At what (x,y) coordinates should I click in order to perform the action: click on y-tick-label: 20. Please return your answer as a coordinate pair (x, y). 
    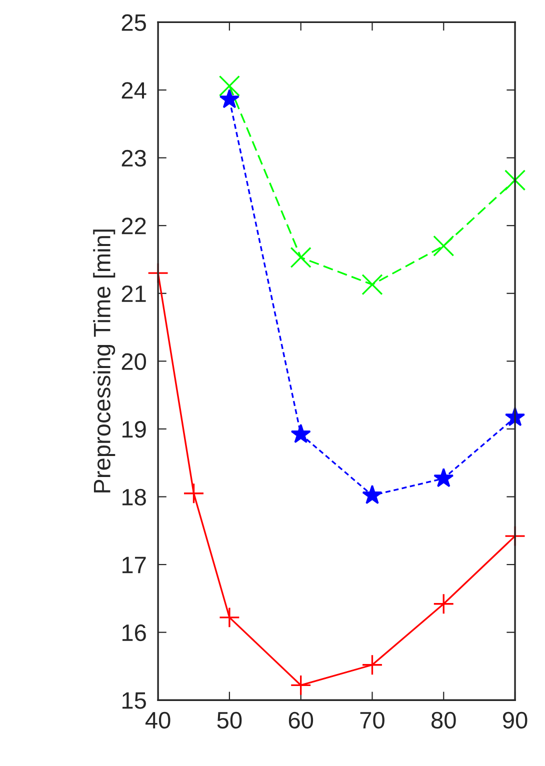
    Looking at the image, I should click on (134, 361).